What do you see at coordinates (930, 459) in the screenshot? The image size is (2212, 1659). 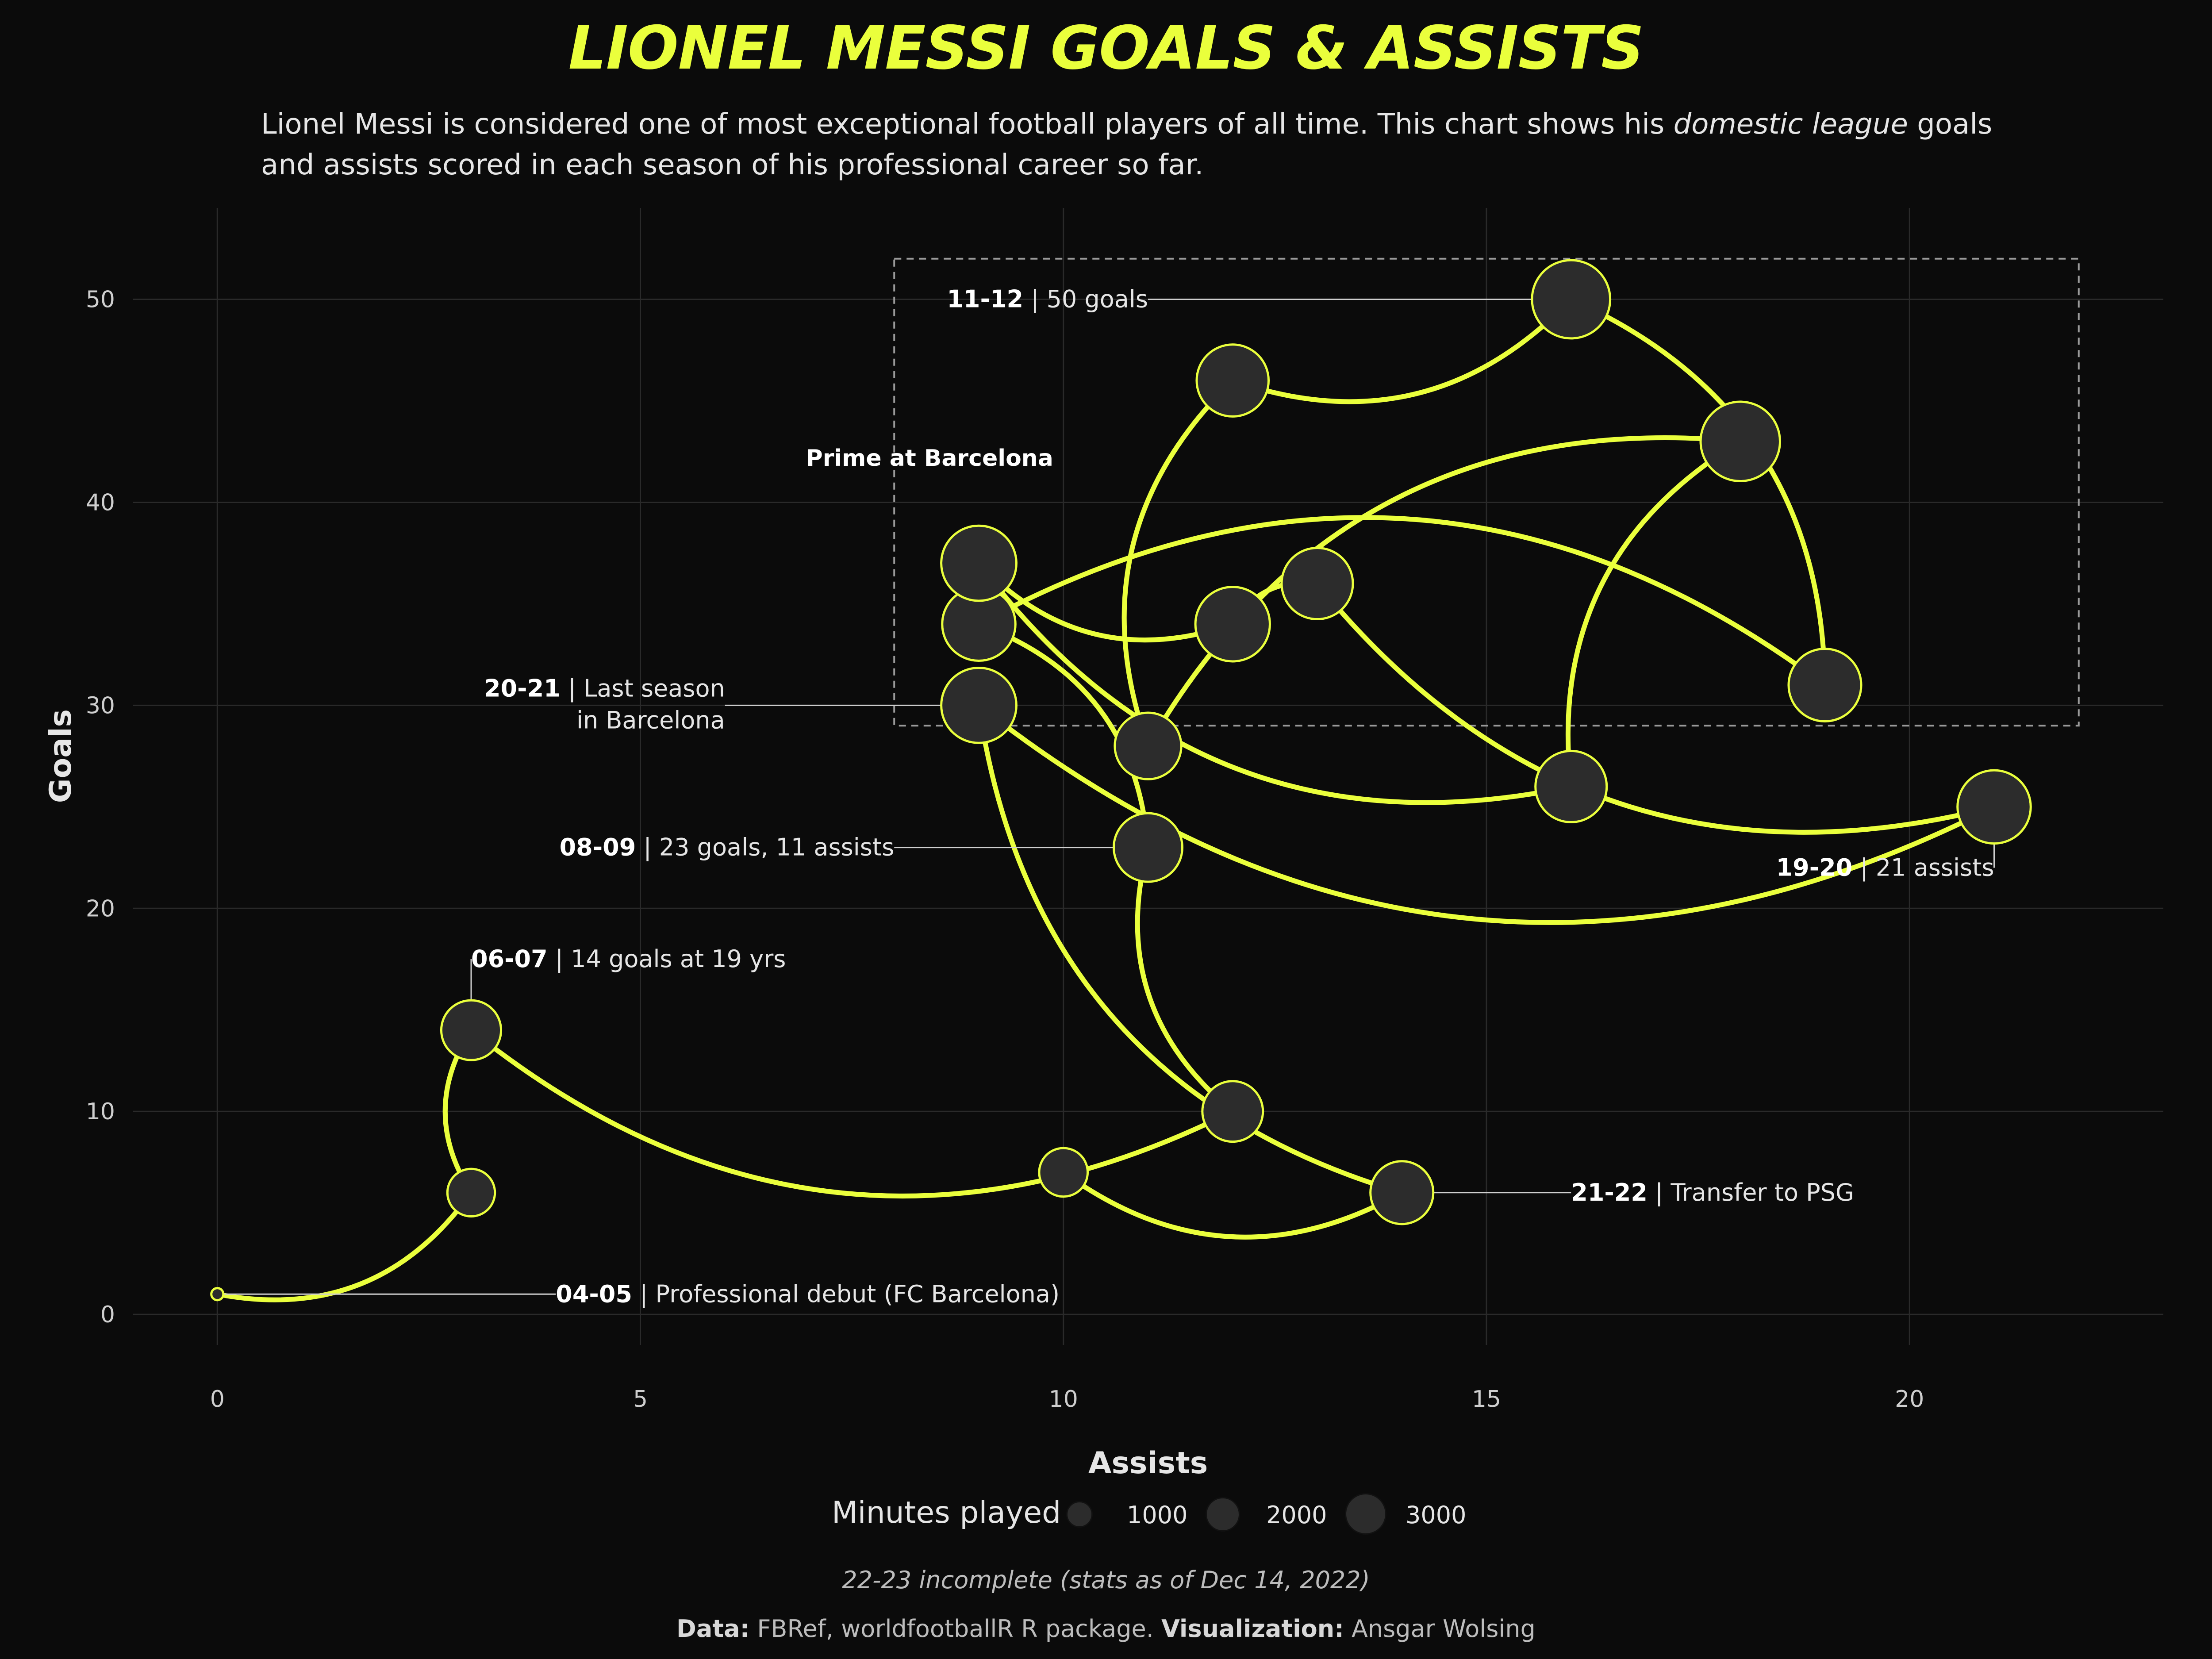 I see `highlight-box-label: Prime at Barcelona` at bounding box center [930, 459].